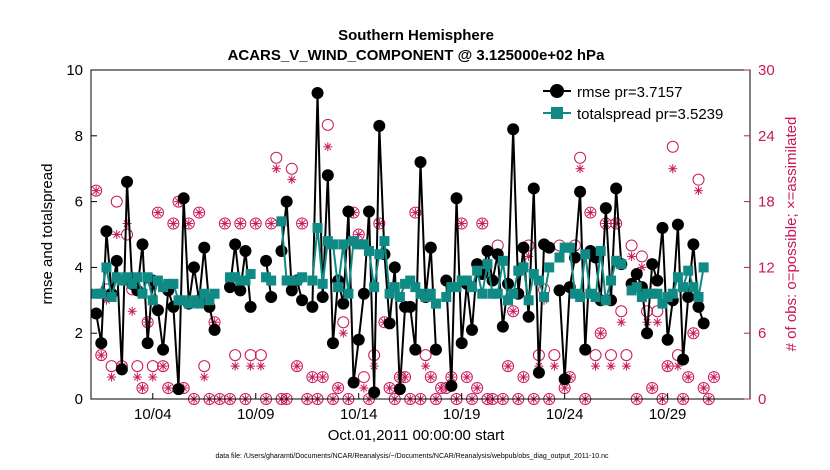 The image size is (830, 470). I want to click on x-axis-label: Oct.01,2011 00:00:00 start, so click(416, 435).